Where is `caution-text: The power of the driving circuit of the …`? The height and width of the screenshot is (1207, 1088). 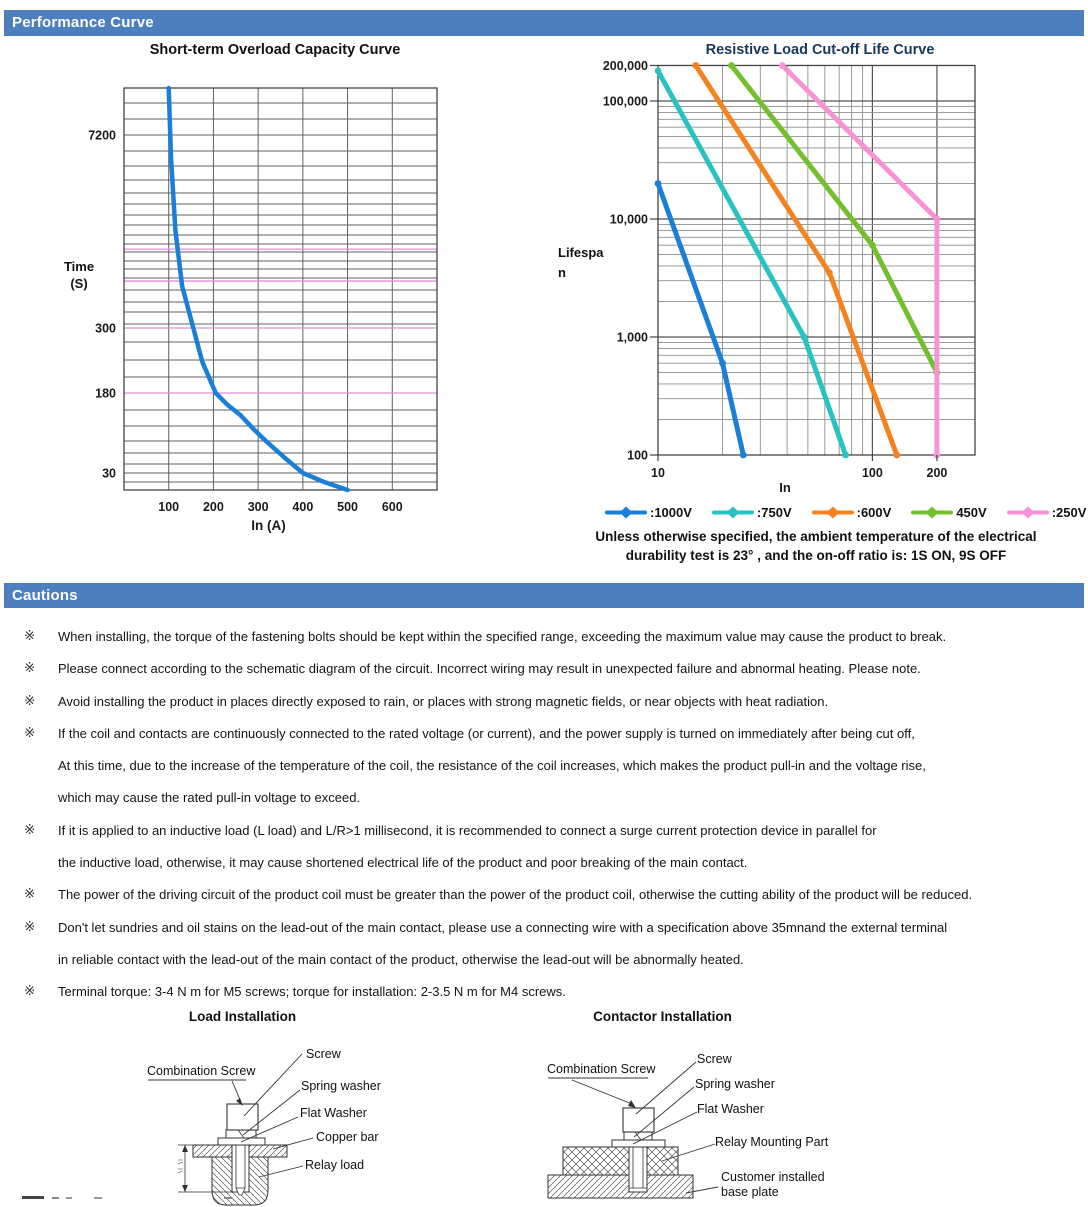 caution-text: The power of the driving circuit of the … is located at coordinates (515, 895).